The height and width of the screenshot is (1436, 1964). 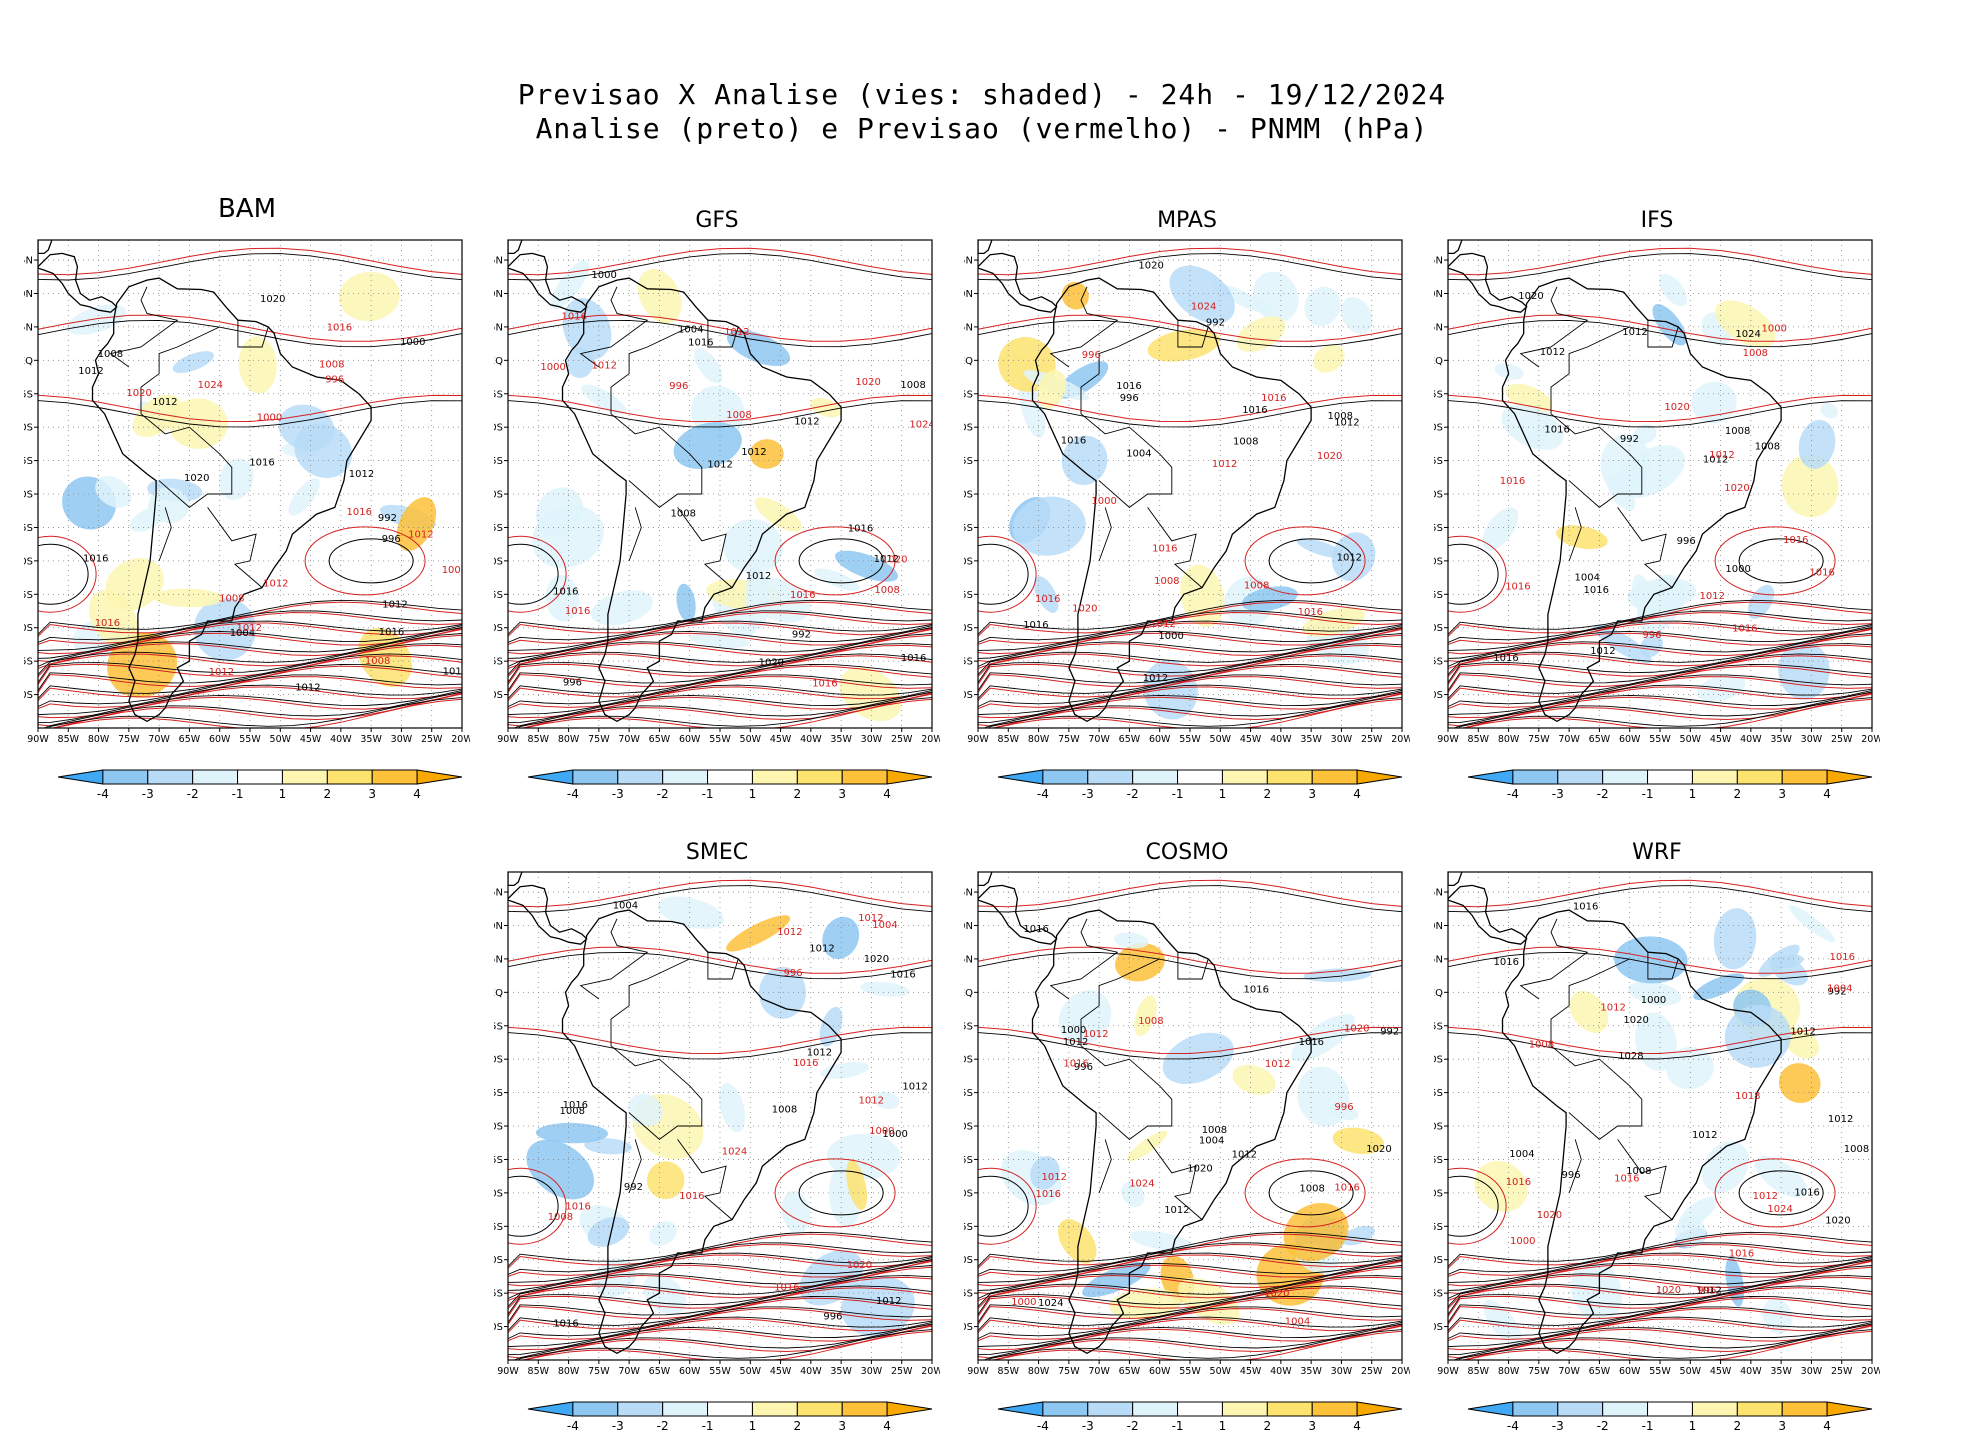 I want to click on lat-tick-label: 45S, so click(x=1438, y=662).